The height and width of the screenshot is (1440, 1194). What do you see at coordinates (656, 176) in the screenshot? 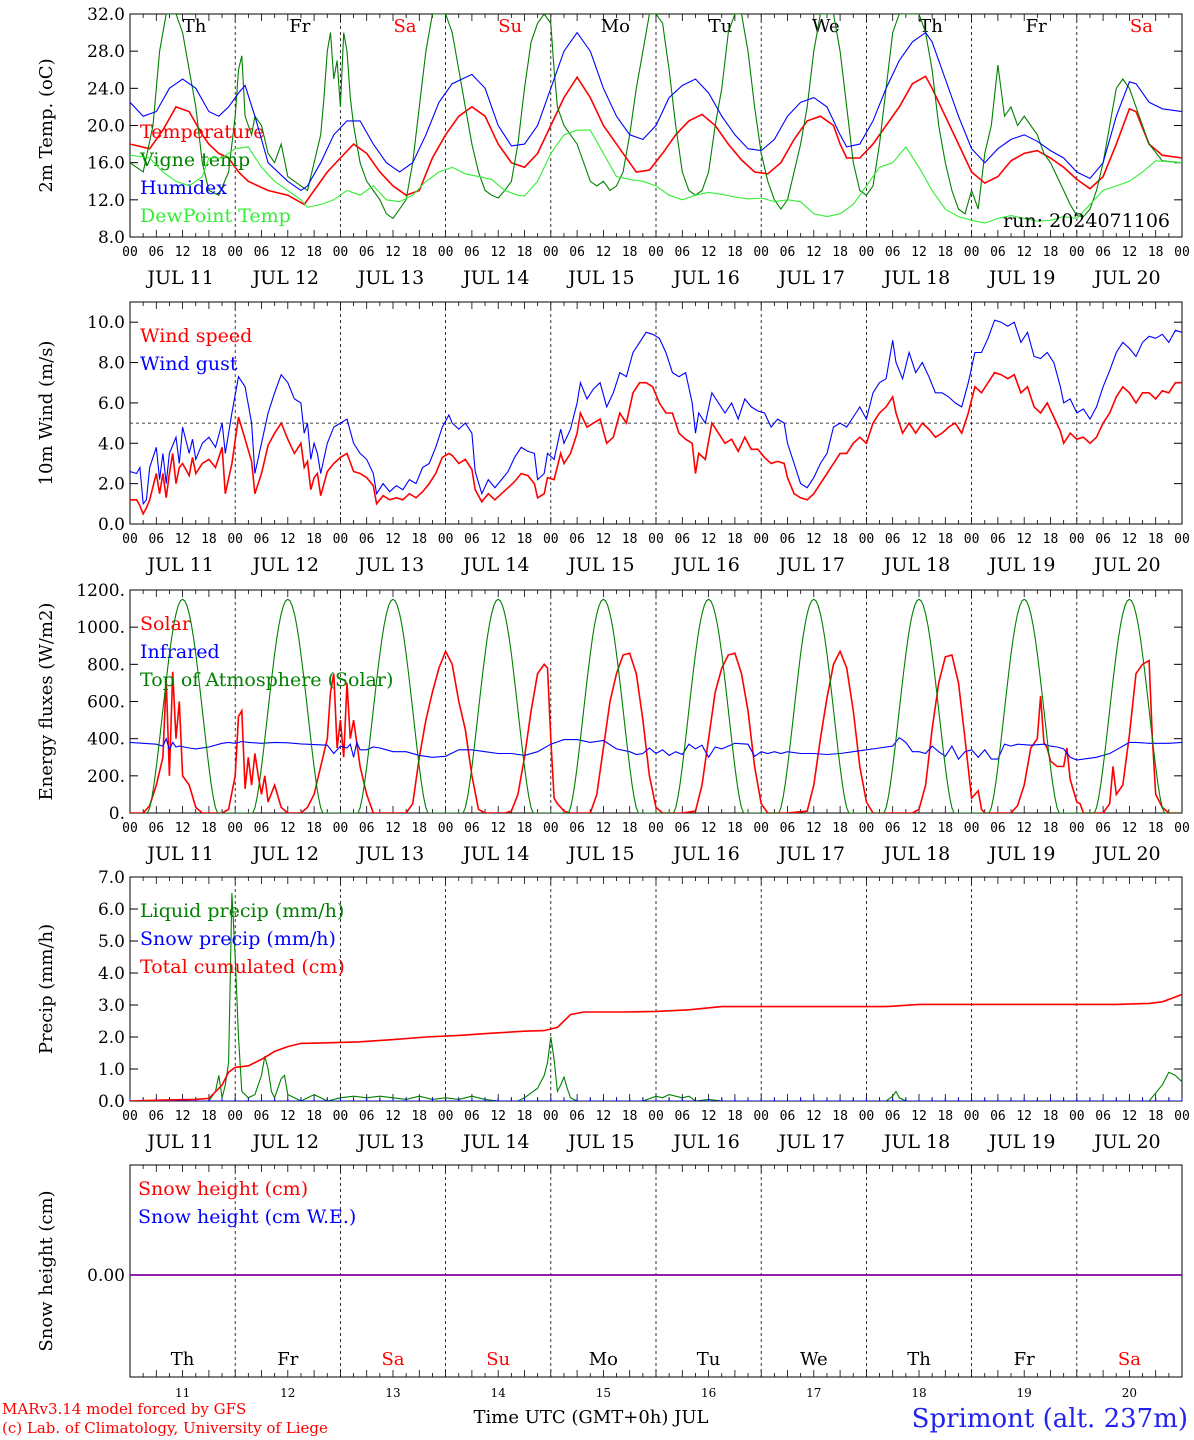
I see `series-line-dewpoint-temp` at bounding box center [656, 176].